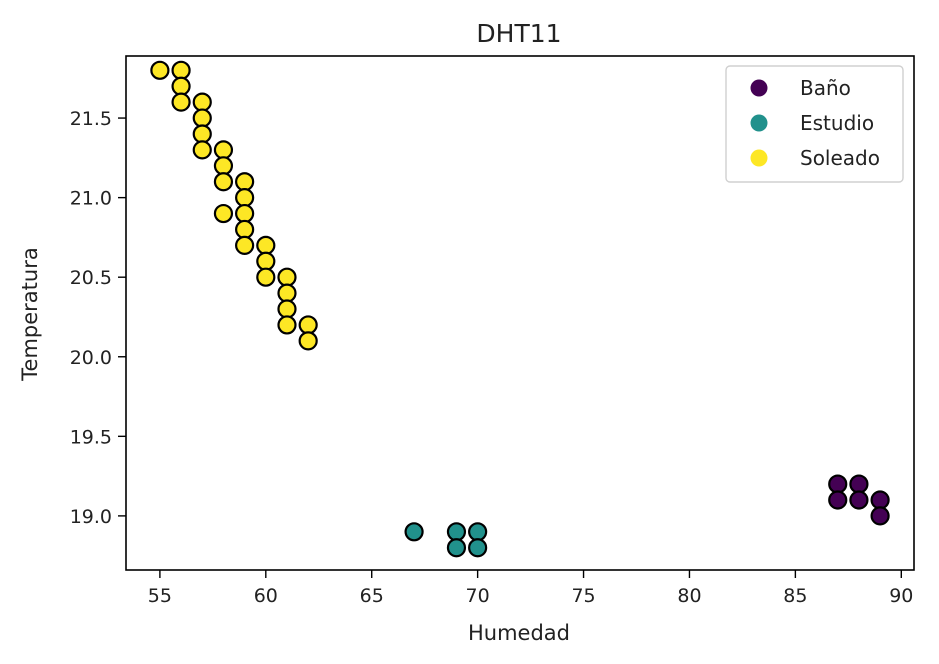 The image size is (939, 664). What do you see at coordinates (530, 588) in the screenshot?
I see `x-axis-ticks: 55 60 65 70 75 80 85 90` at bounding box center [530, 588].